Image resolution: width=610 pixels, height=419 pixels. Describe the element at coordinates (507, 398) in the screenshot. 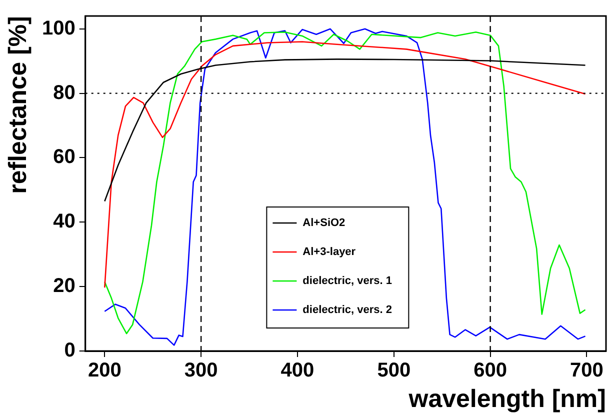

I see `x-axis-title: wavelength [nm]` at that location.